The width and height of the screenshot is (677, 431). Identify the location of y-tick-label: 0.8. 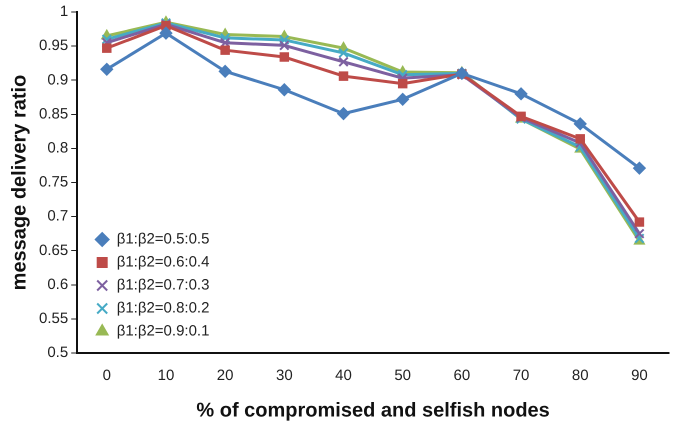
(57, 148).